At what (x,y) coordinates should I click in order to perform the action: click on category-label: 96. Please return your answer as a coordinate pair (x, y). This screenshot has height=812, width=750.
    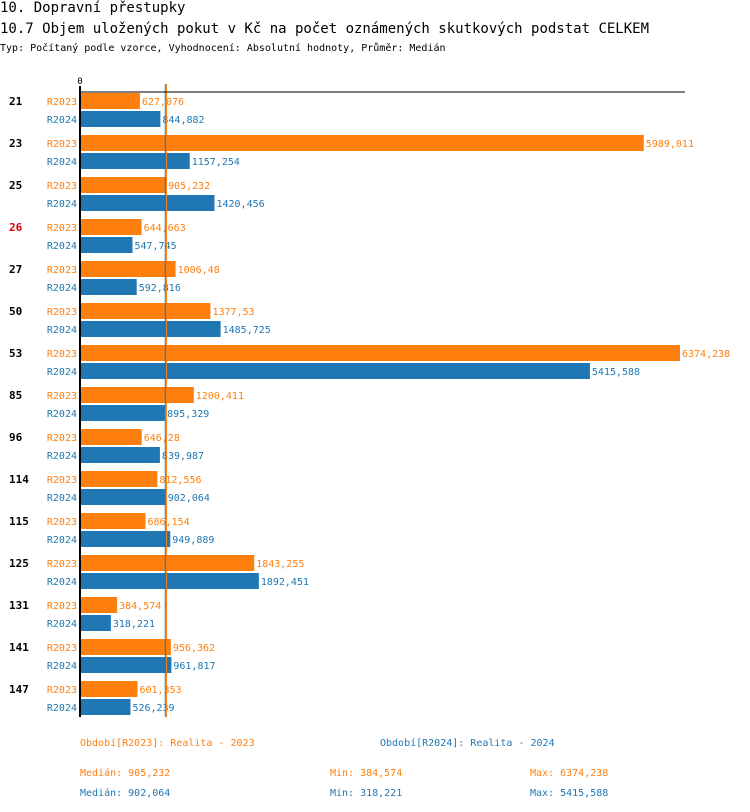
    Looking at the image, I should click on (16, 437).